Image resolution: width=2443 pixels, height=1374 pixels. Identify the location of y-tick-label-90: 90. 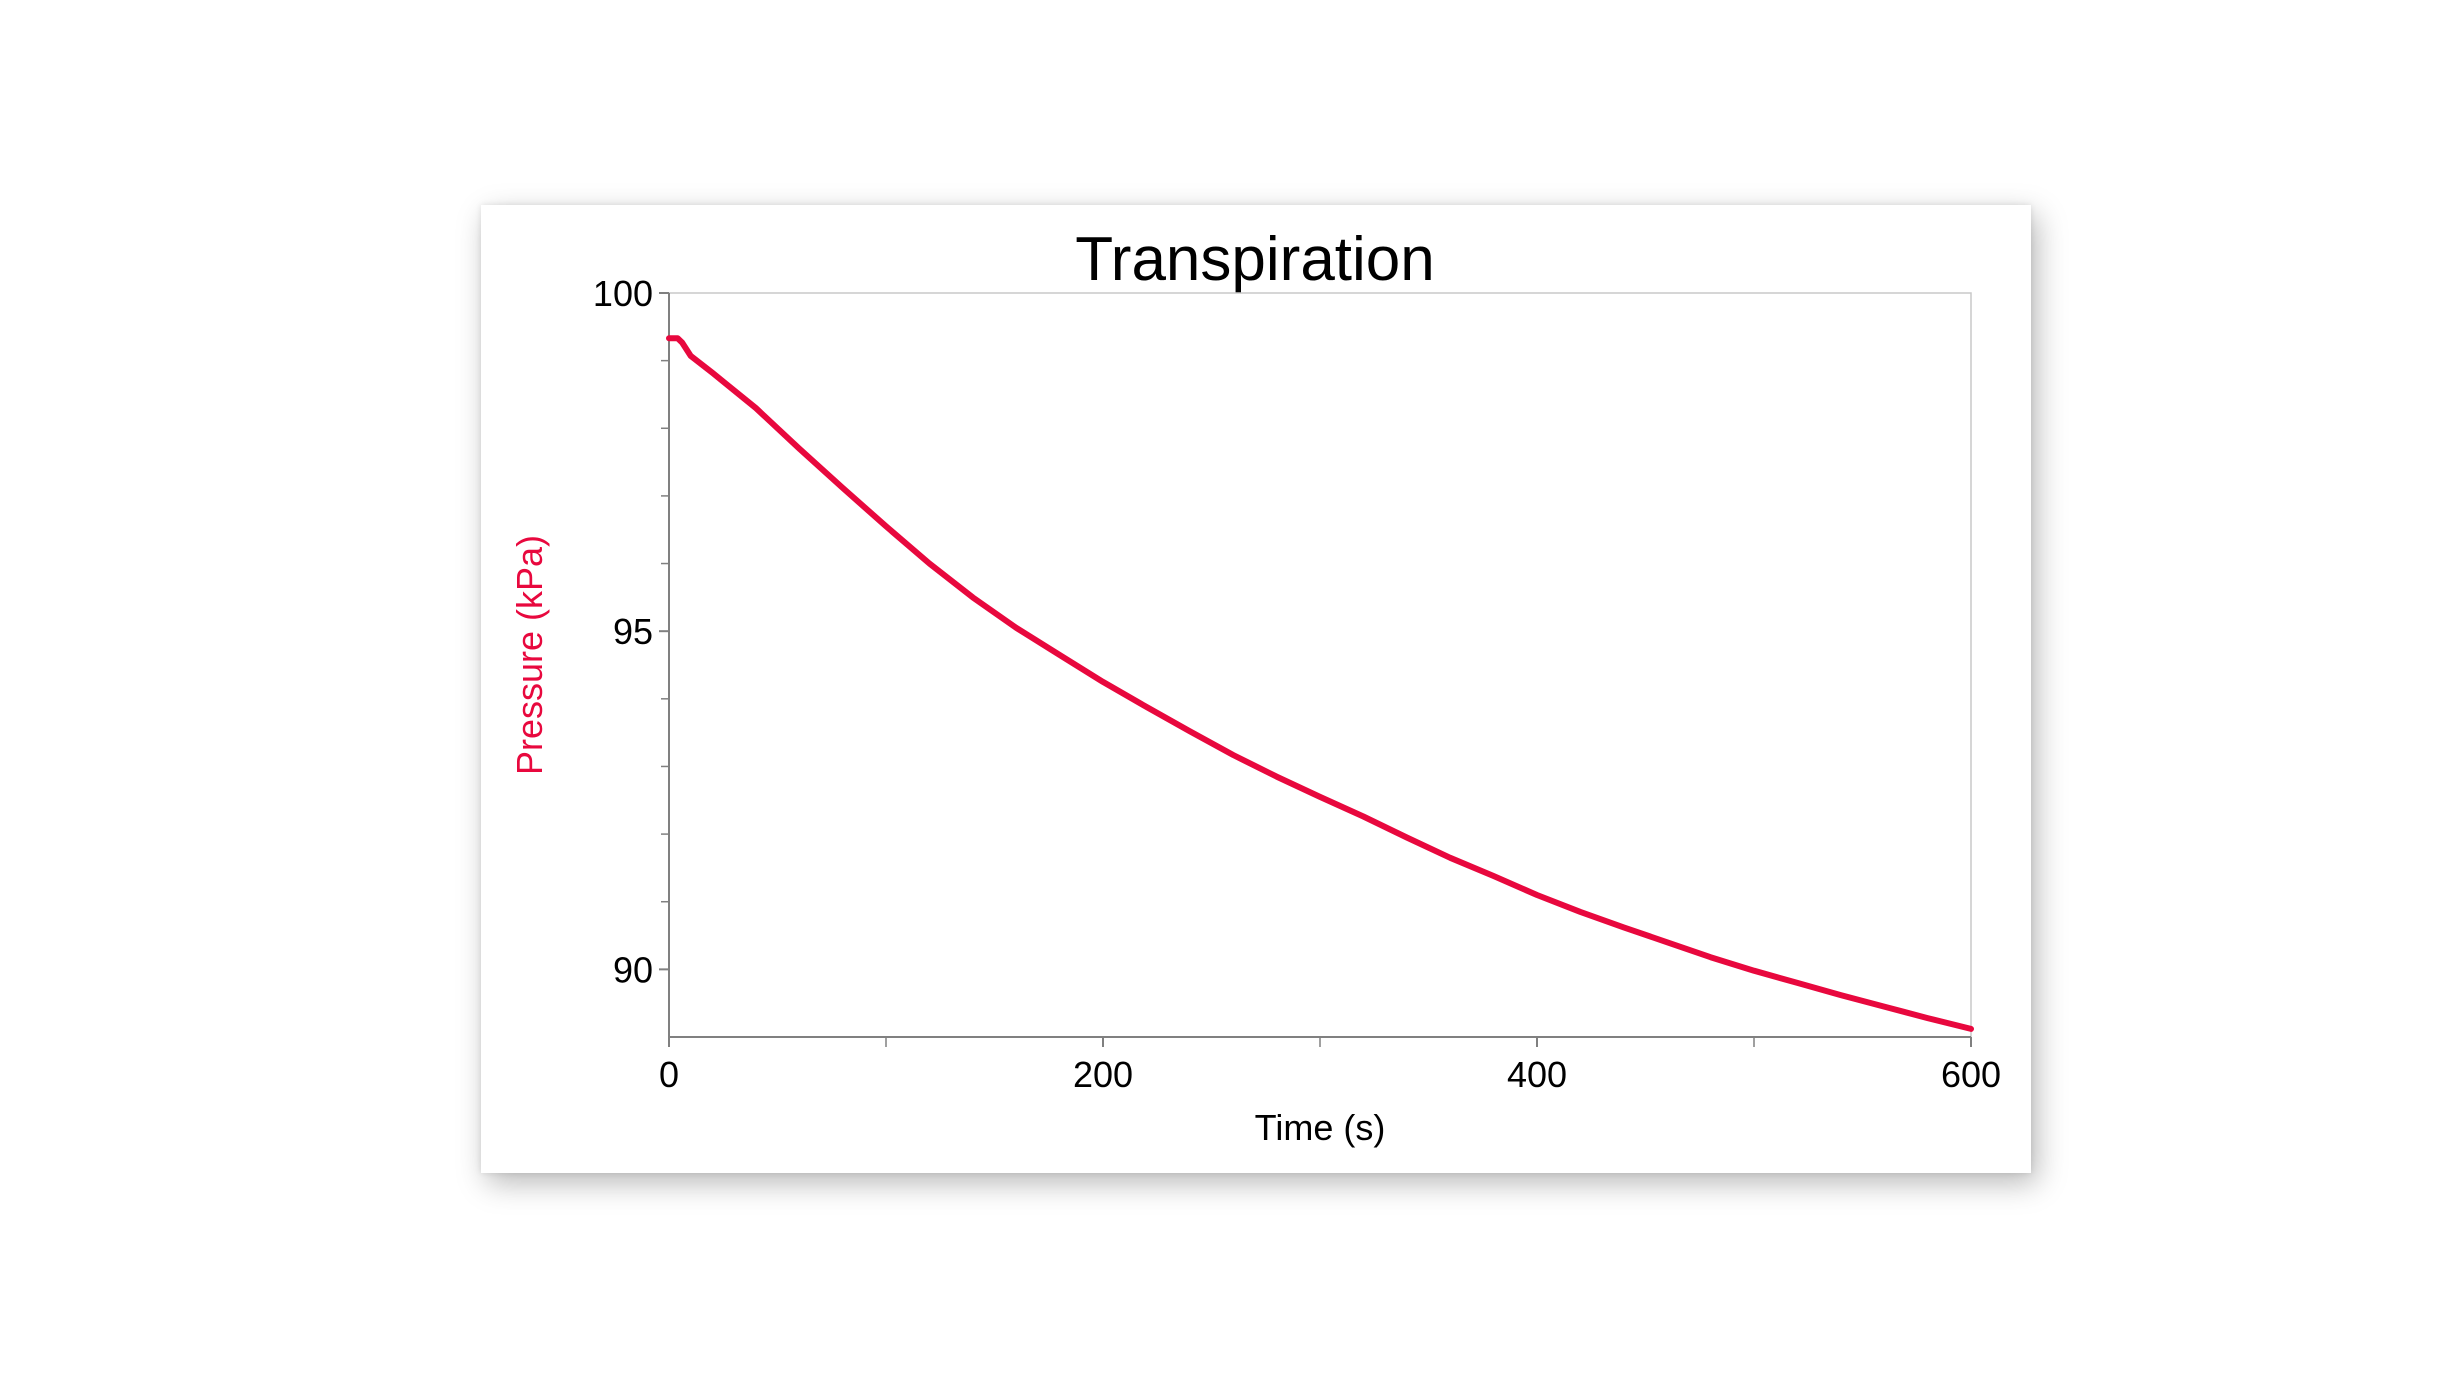
(633, 969).